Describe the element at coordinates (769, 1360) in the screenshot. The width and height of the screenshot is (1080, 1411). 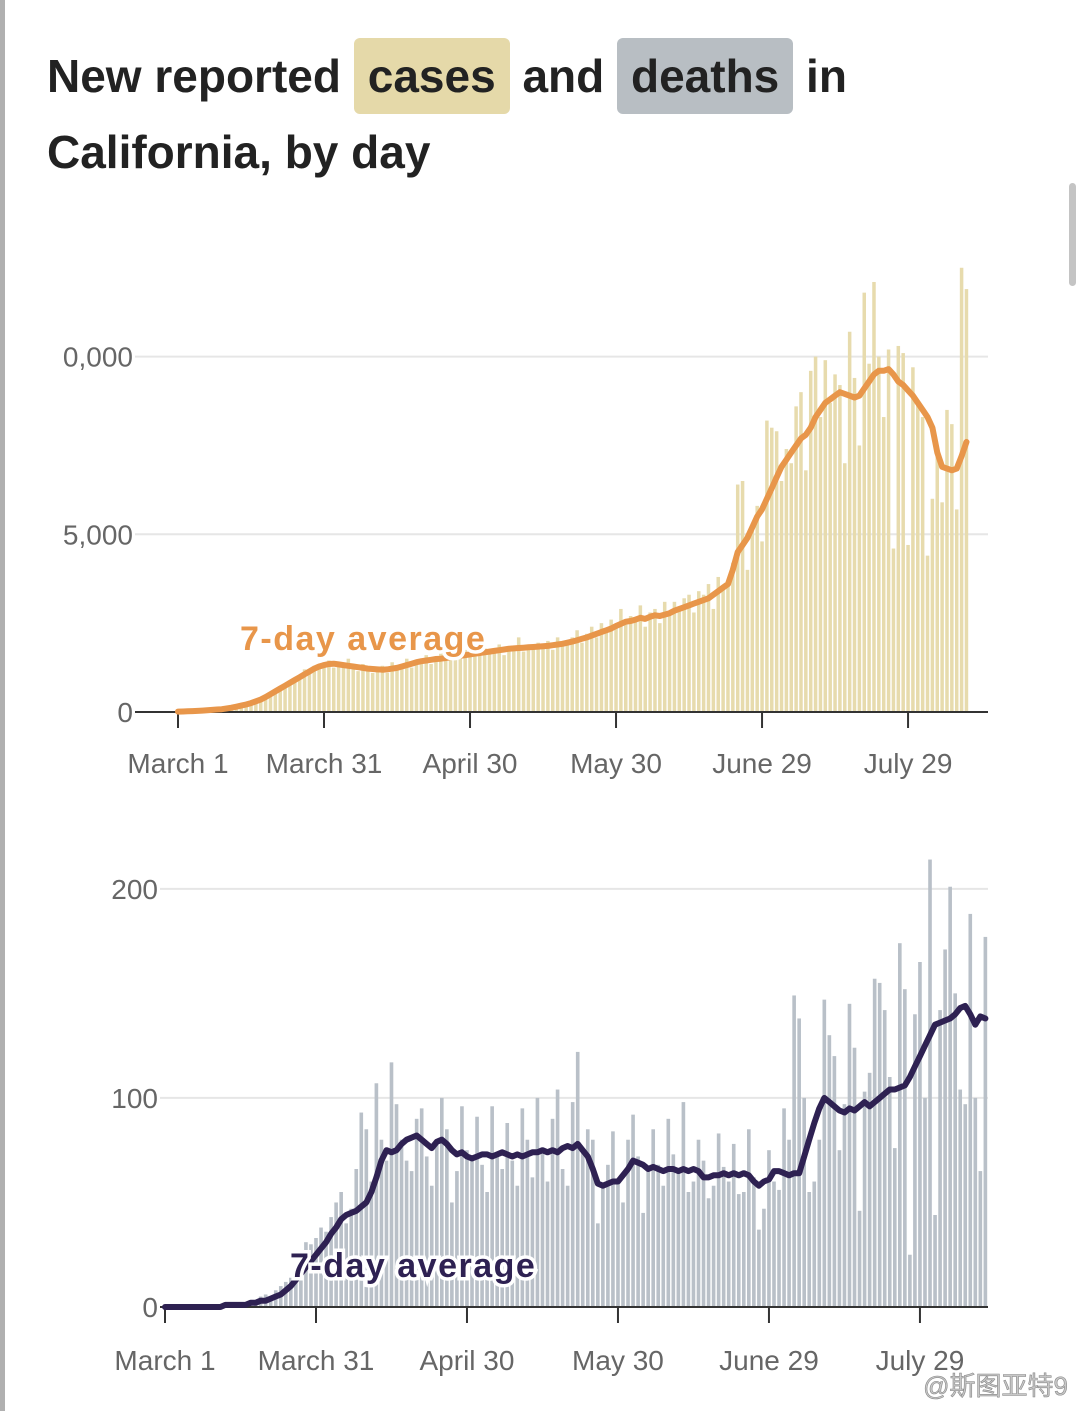
I see `x-tick-label: June 29` at that location.